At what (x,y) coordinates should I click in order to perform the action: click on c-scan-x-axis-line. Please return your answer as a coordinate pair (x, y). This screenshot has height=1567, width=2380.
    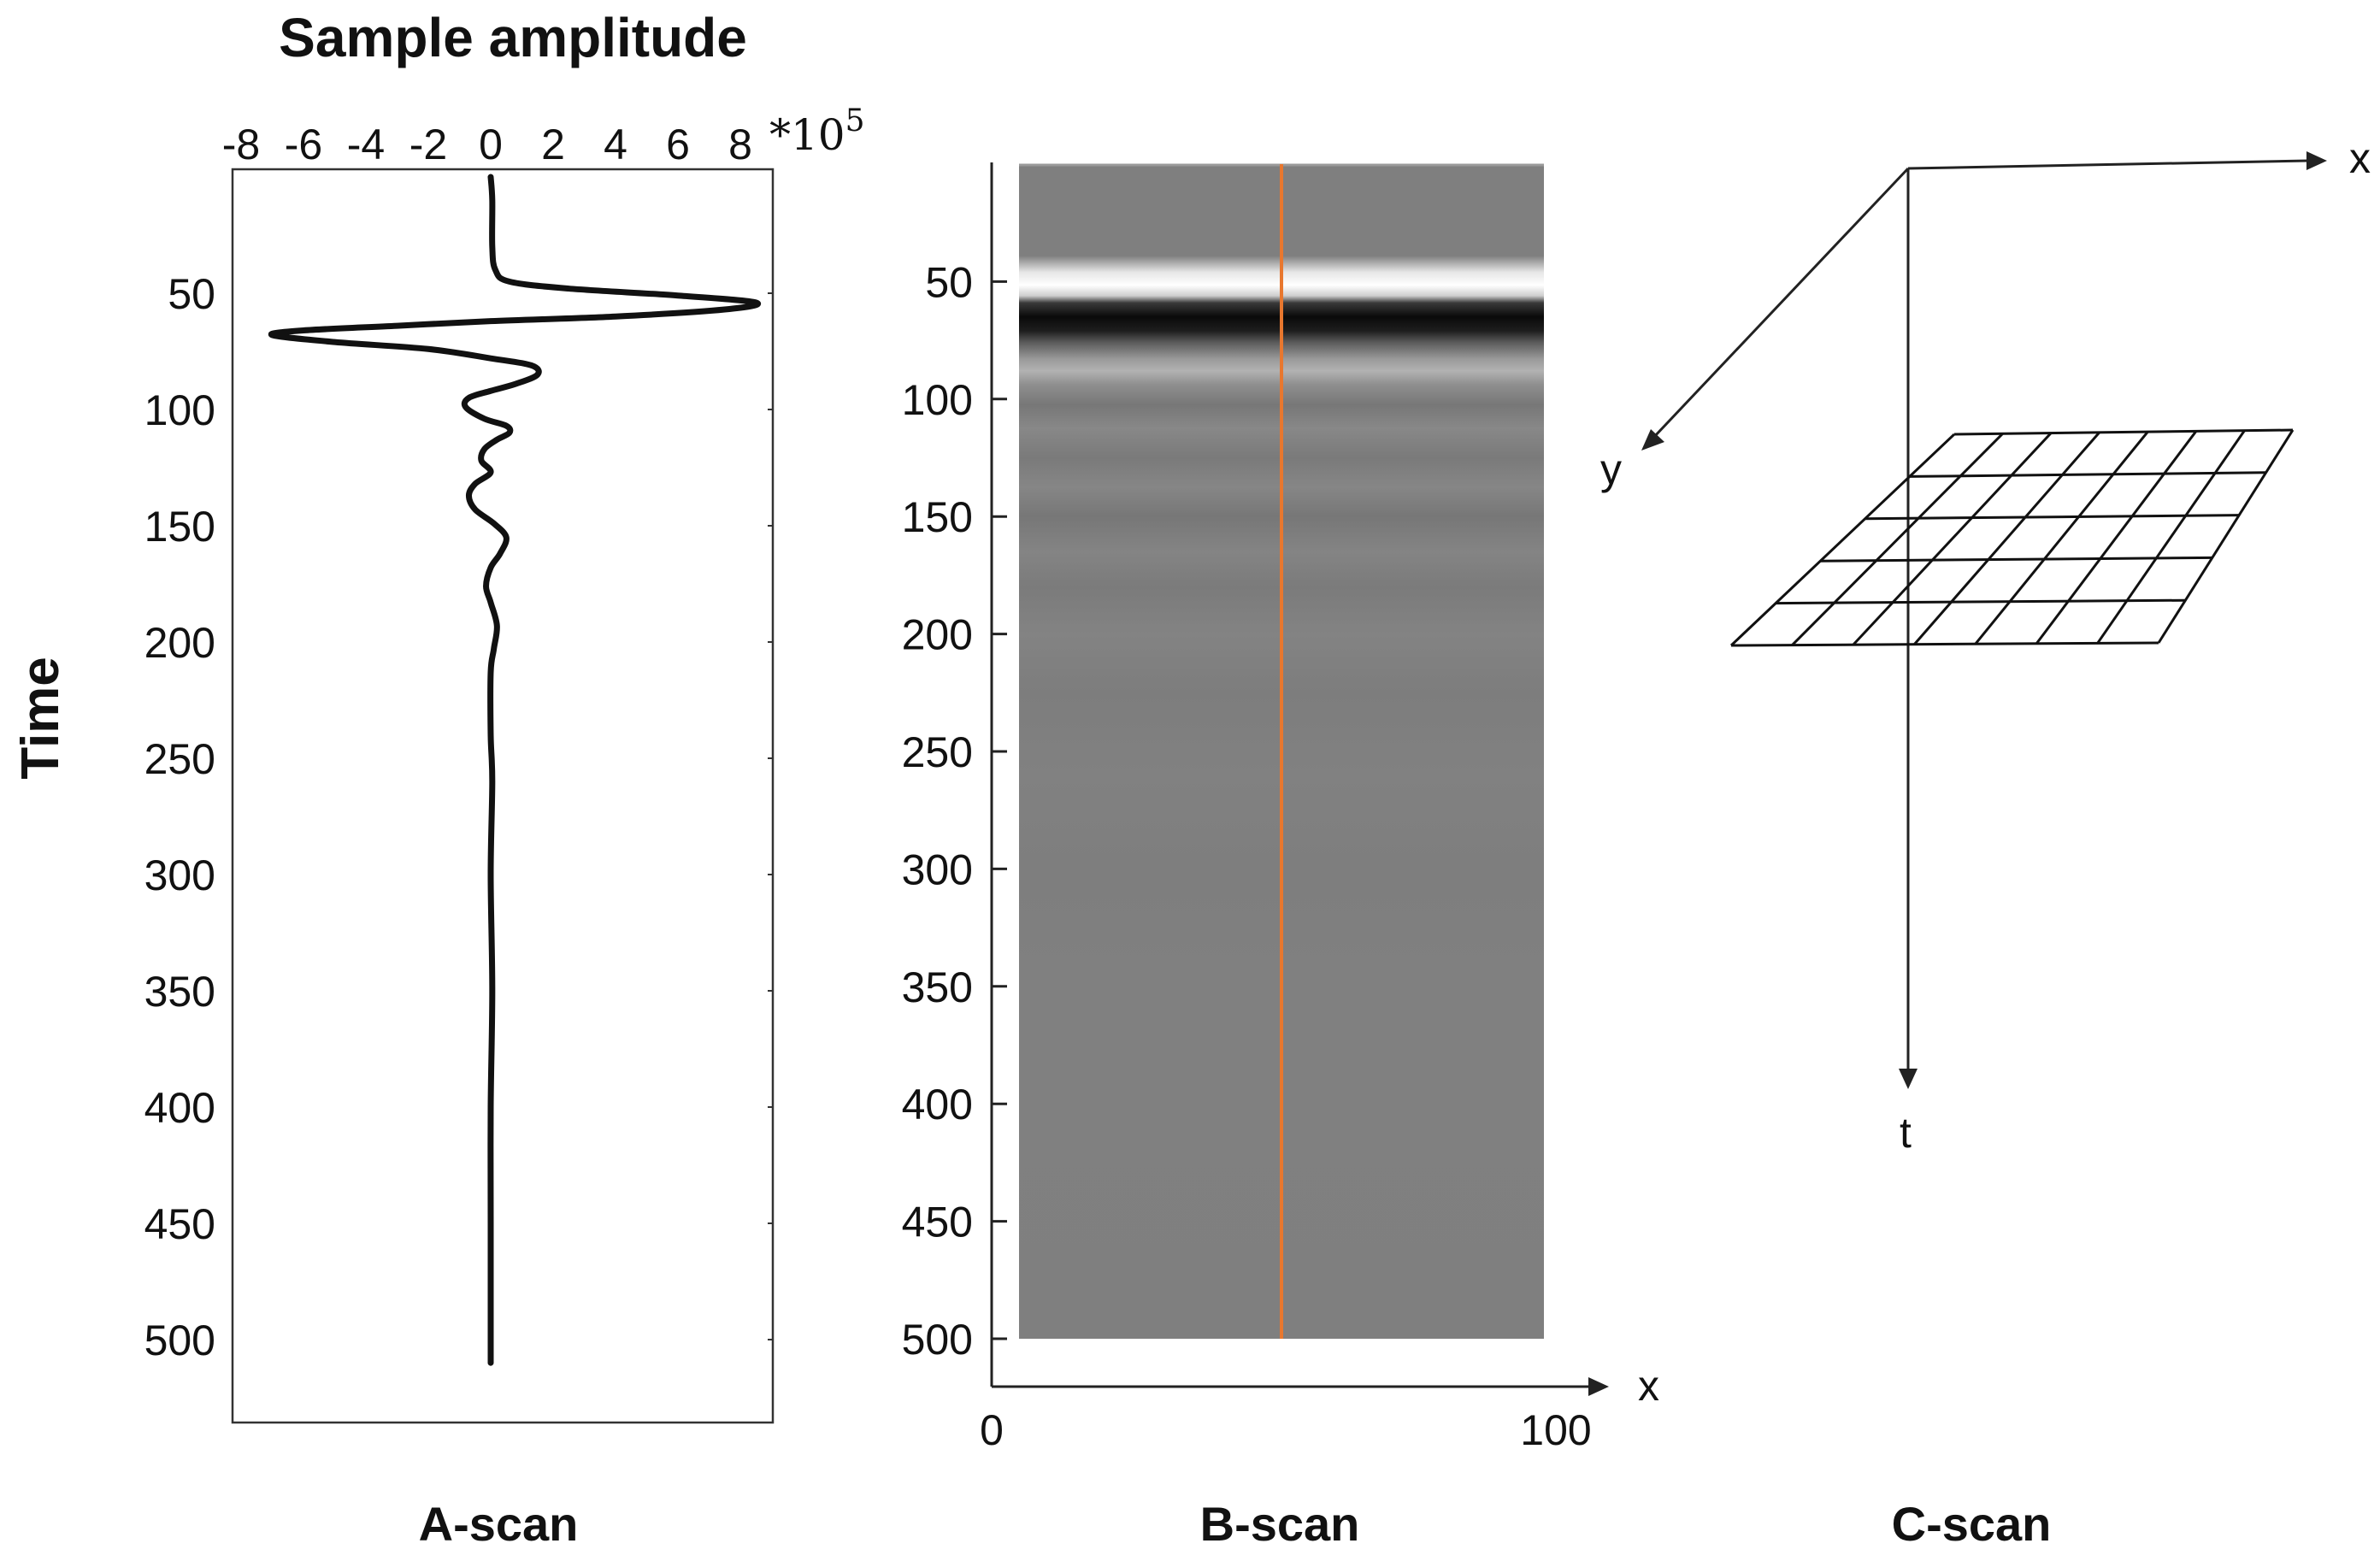
    Looking at the image, I should click on (2108, 164).